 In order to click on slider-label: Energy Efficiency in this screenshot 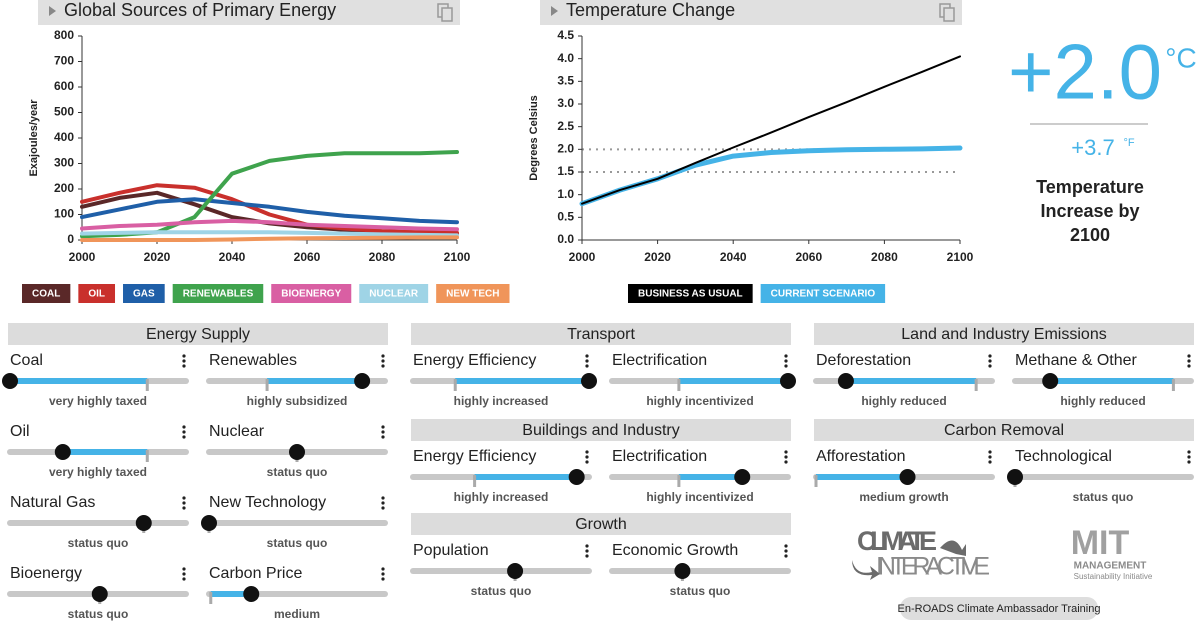, I will do `click(474, 360)`.